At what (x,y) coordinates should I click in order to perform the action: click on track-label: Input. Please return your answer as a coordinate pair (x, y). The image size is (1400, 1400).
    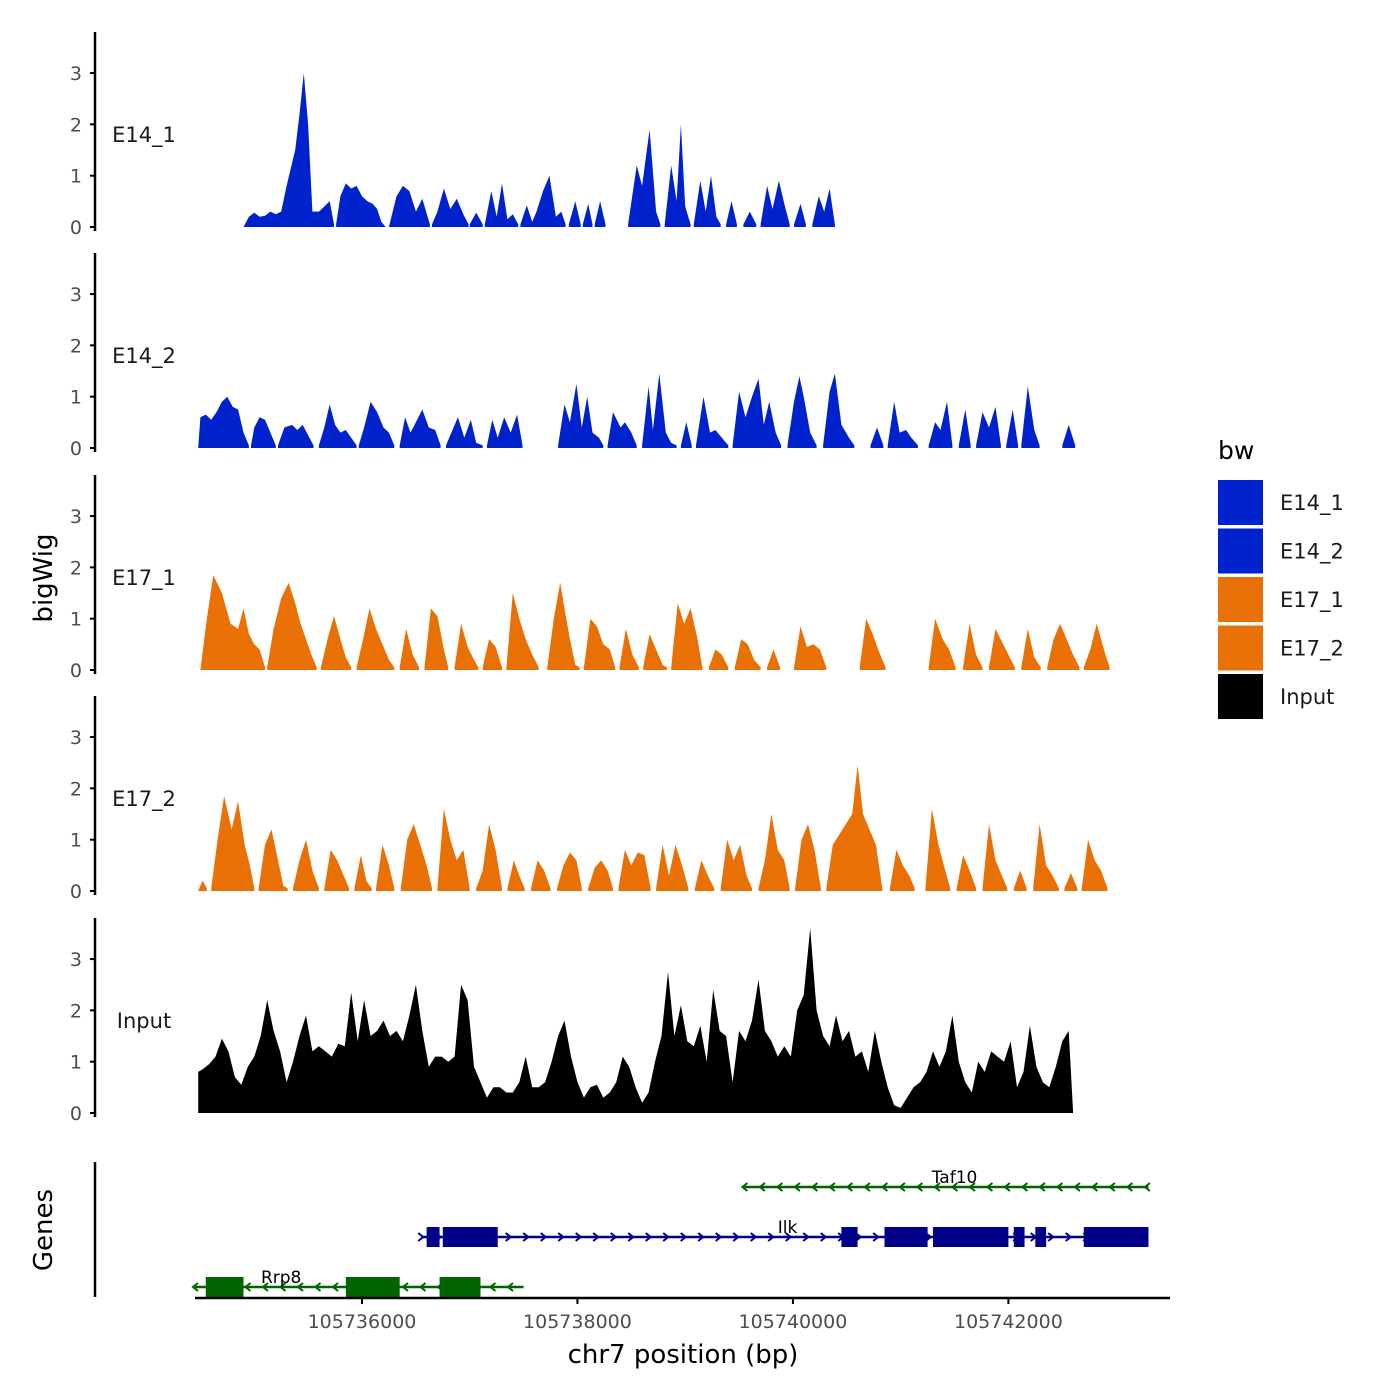
    Looking at the image, I should click on (144, 1021).